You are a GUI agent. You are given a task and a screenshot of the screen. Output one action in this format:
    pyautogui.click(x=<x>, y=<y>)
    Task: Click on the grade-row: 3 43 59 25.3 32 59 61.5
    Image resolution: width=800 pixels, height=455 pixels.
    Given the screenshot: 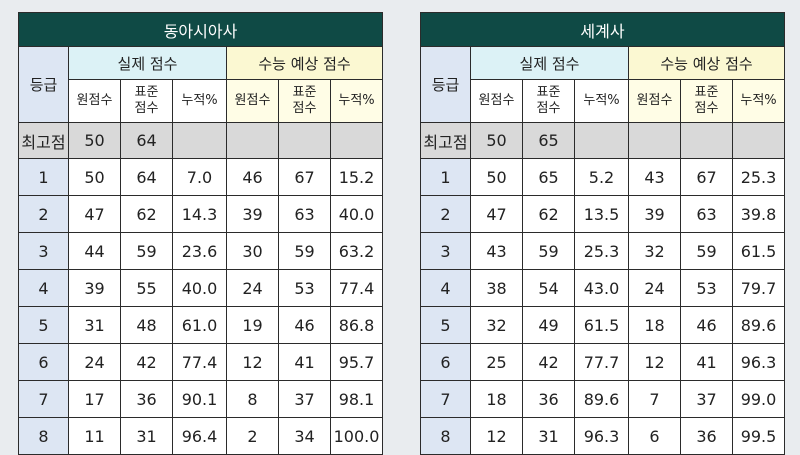 What is the action you would take?
    pyautogui.click(x=602, y=251)
    